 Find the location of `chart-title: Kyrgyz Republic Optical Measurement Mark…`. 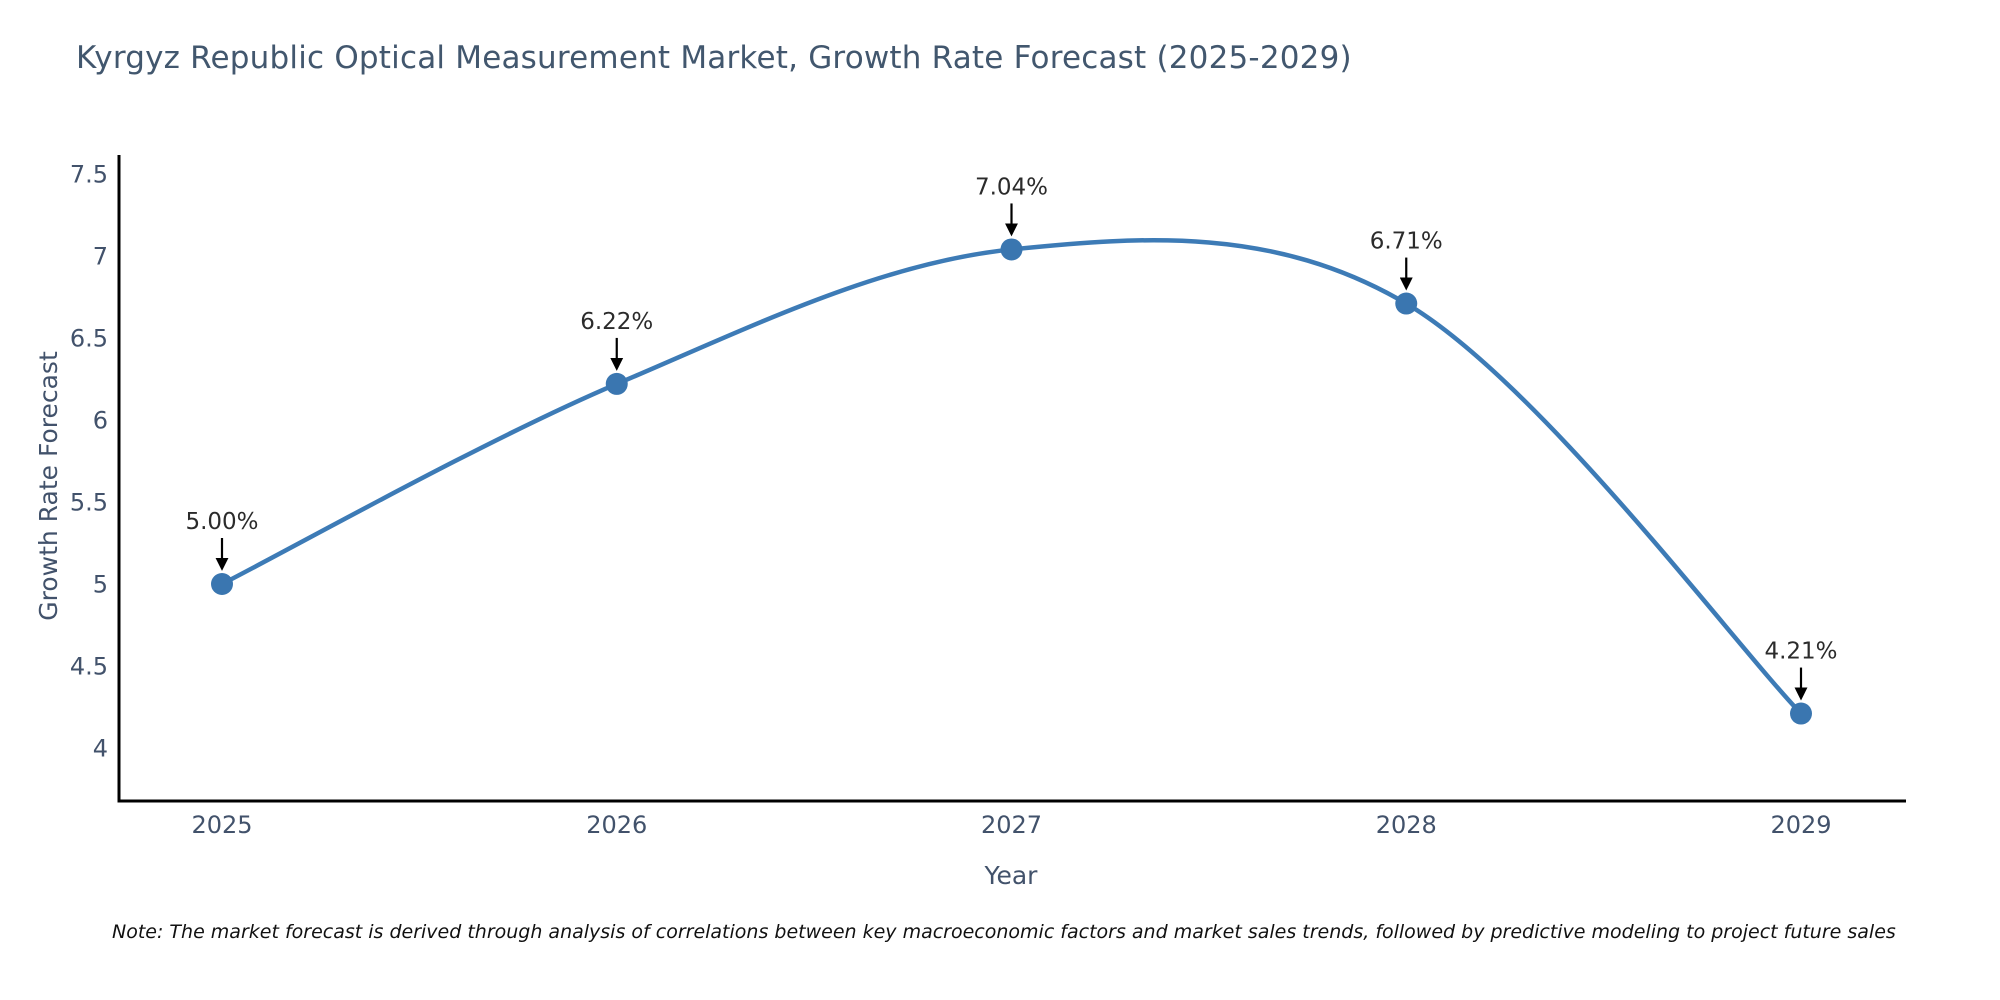

chart-title: Kyrgyz Republic Optical Measurement Mark… is located at coordinates (714, 58).